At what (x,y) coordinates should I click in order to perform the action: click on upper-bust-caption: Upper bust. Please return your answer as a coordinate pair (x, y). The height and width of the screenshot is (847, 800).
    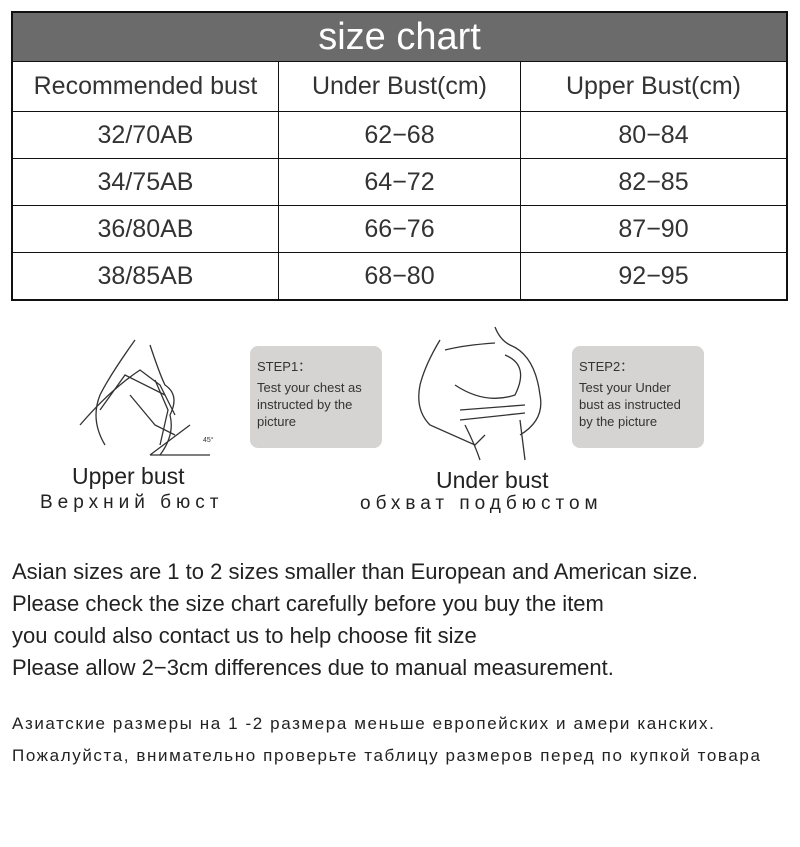
    Looking at the image, I should click on (128, 476).